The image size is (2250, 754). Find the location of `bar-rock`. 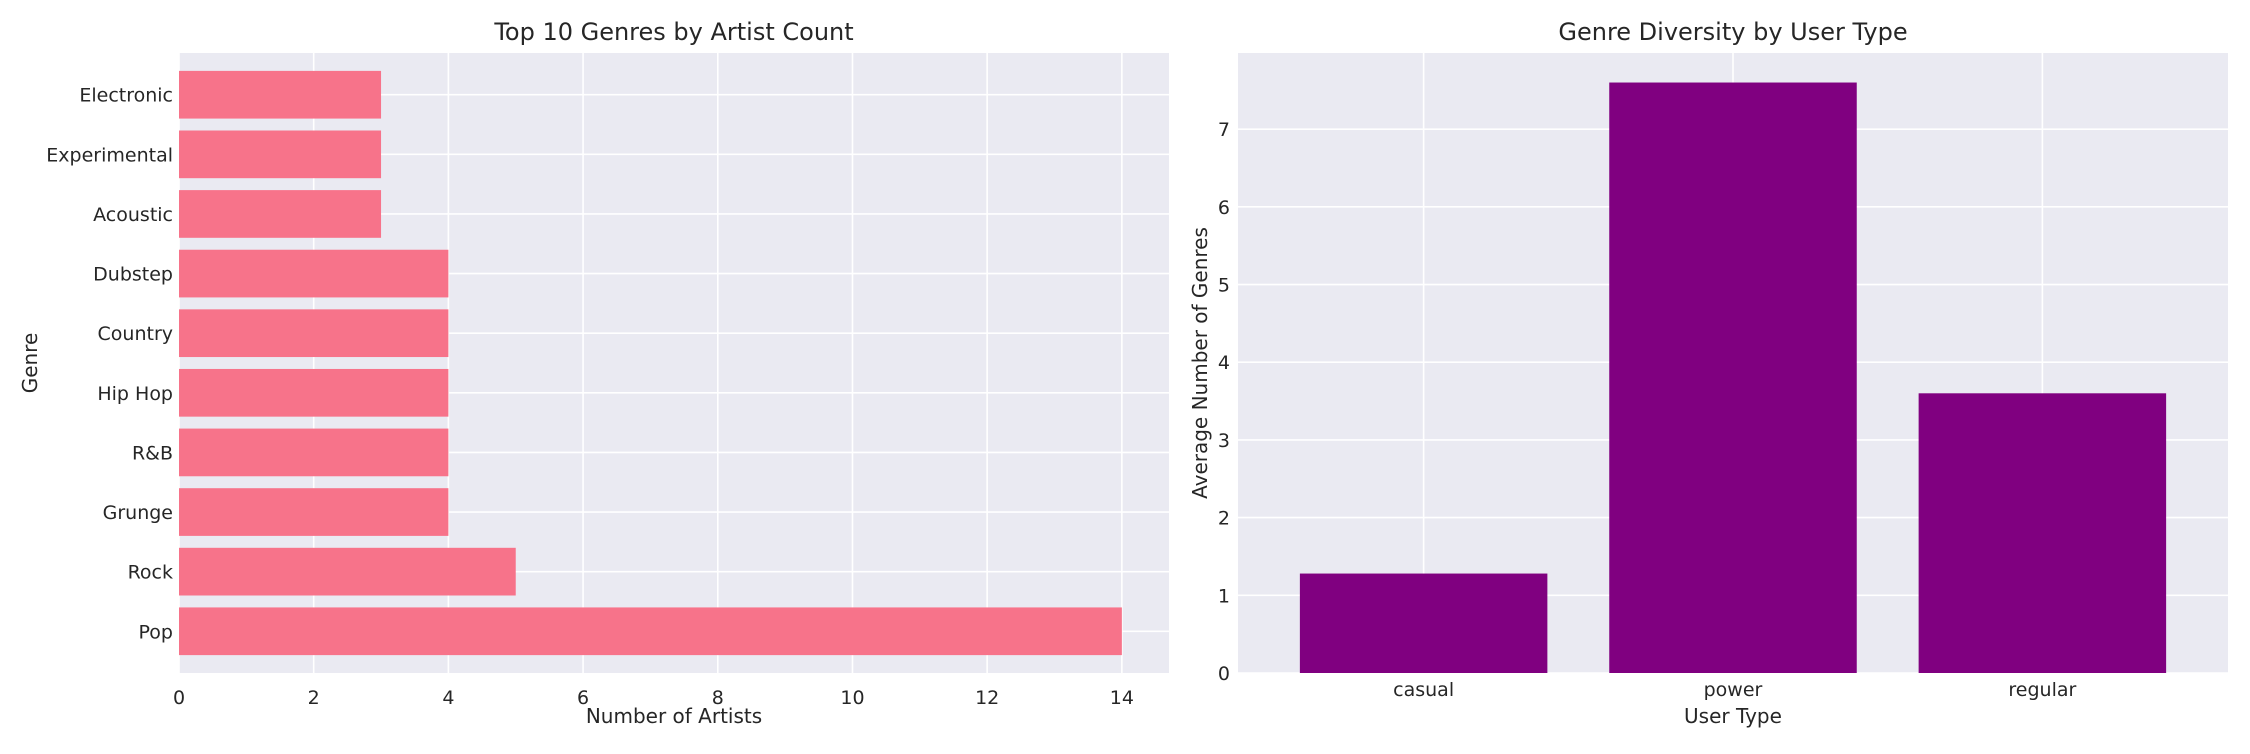

bar-rock is located at coordinates (347, 571).